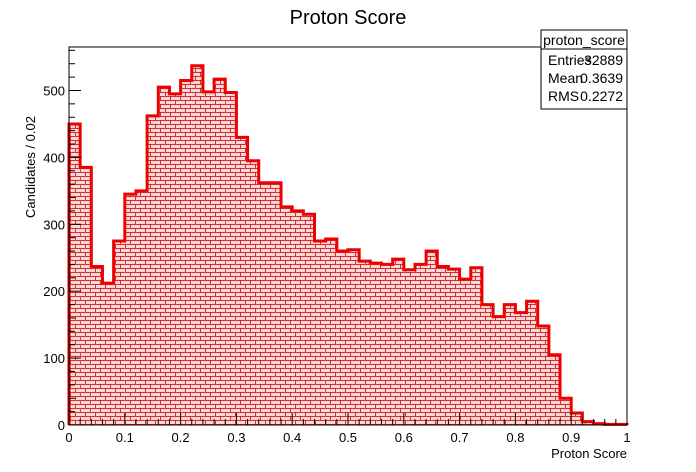  What do you see at coordinates (601, 96) in the screenshot?
I see `stats-rms-value: 0.2272` at bounding box center [601, 96].